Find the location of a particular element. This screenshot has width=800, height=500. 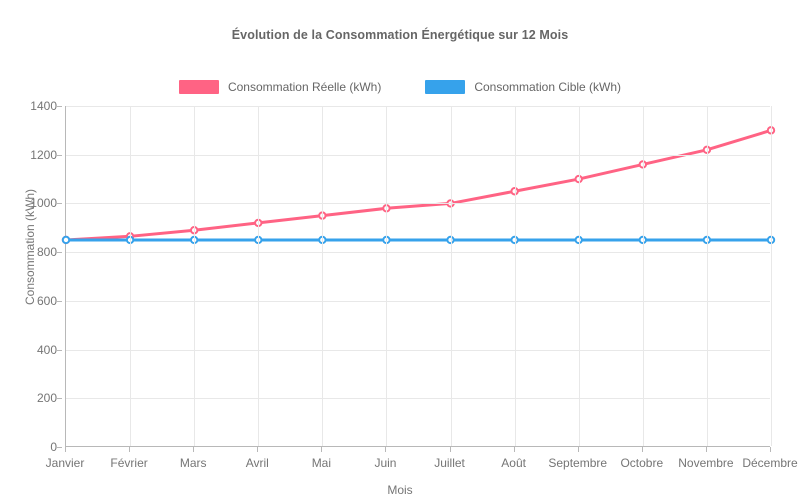

x-tick-label: Février is located at coordinates (129, 463).